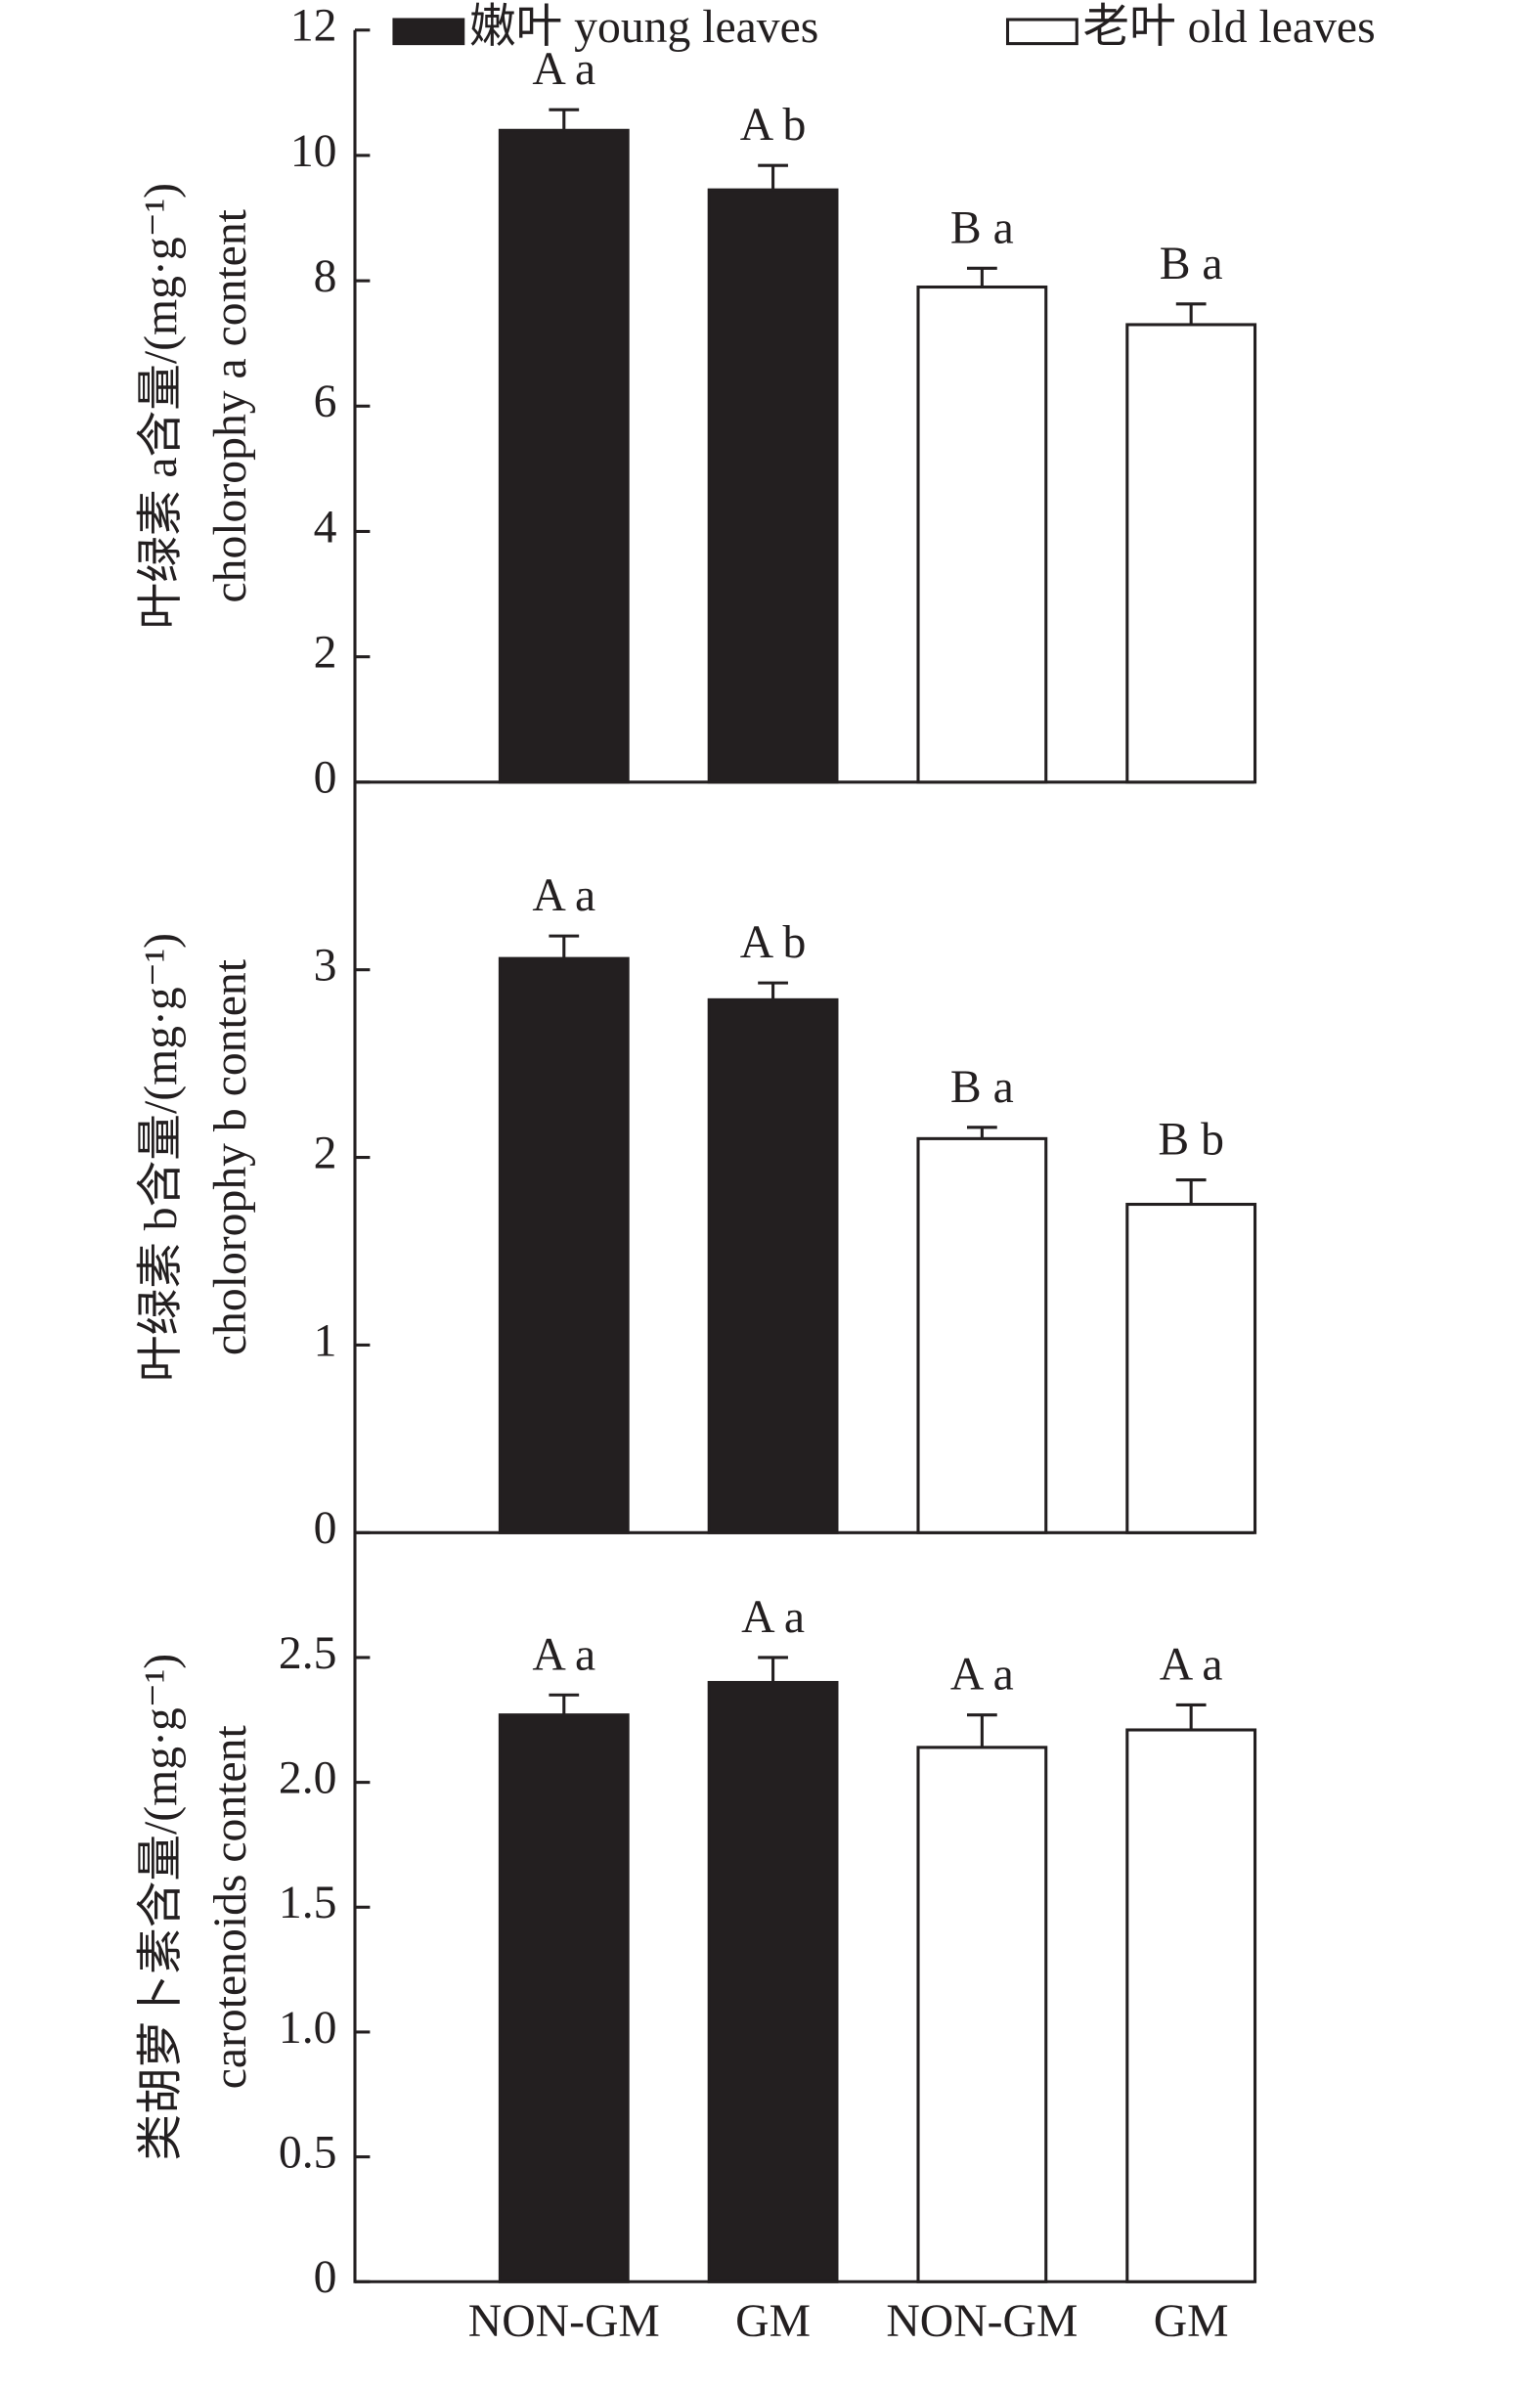 The width and height of the screenshot is (1540, 2390). I want to click on y-tick-label: 8, so click(325, 276).